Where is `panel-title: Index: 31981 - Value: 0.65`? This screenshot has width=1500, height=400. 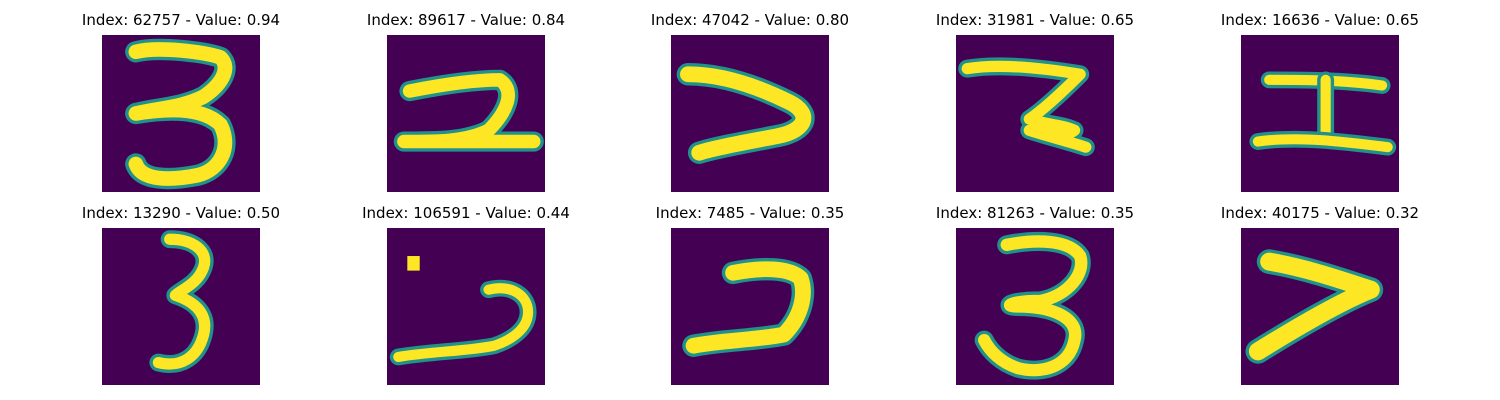 panel-title: Index: 31981 - Value: 0.65 is located at coordinates (1035, 20).